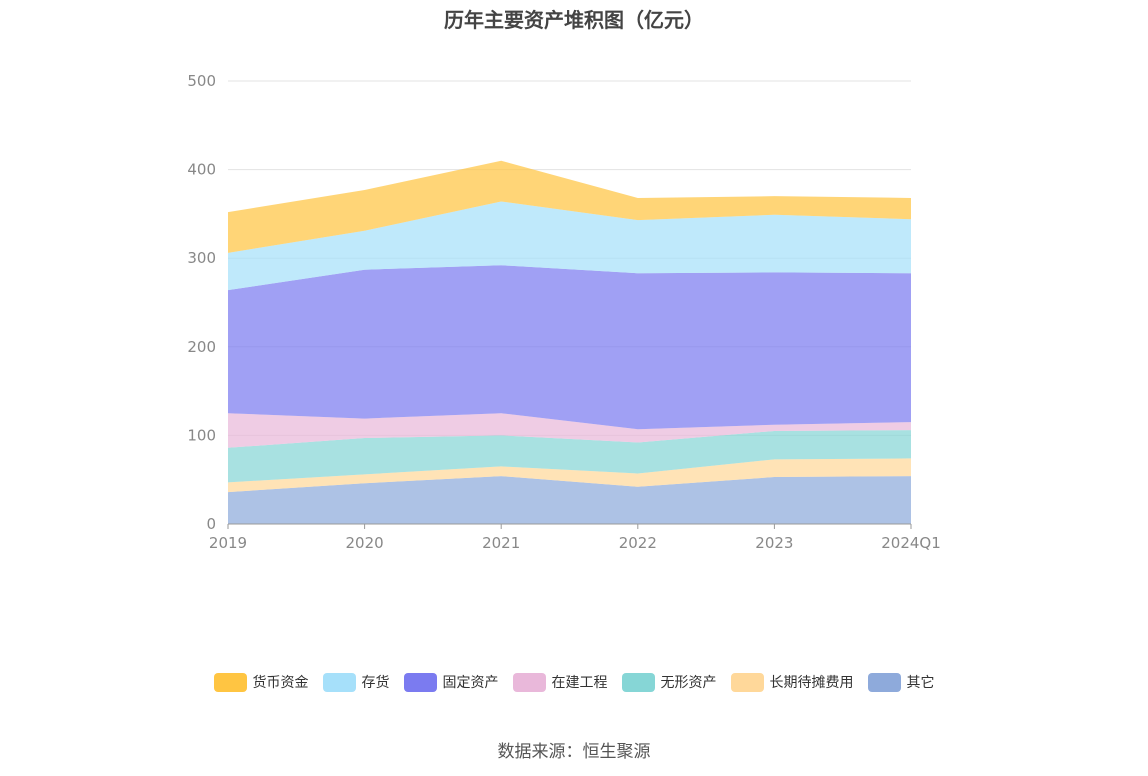  What do you see at coordinates (569, 246) in the screenshot?
I see `area-存货` at bounding box center [569, 246].